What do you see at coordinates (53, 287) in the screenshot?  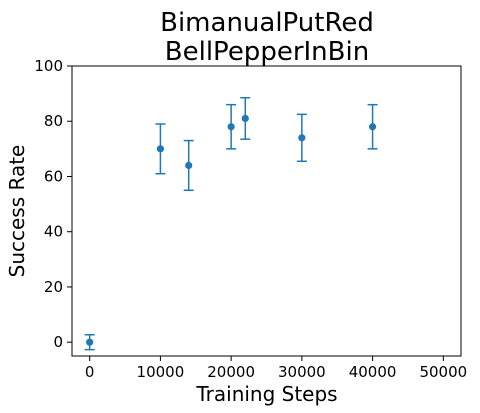 I see `y-tick-label: 20` at bounding box center [53, 287].